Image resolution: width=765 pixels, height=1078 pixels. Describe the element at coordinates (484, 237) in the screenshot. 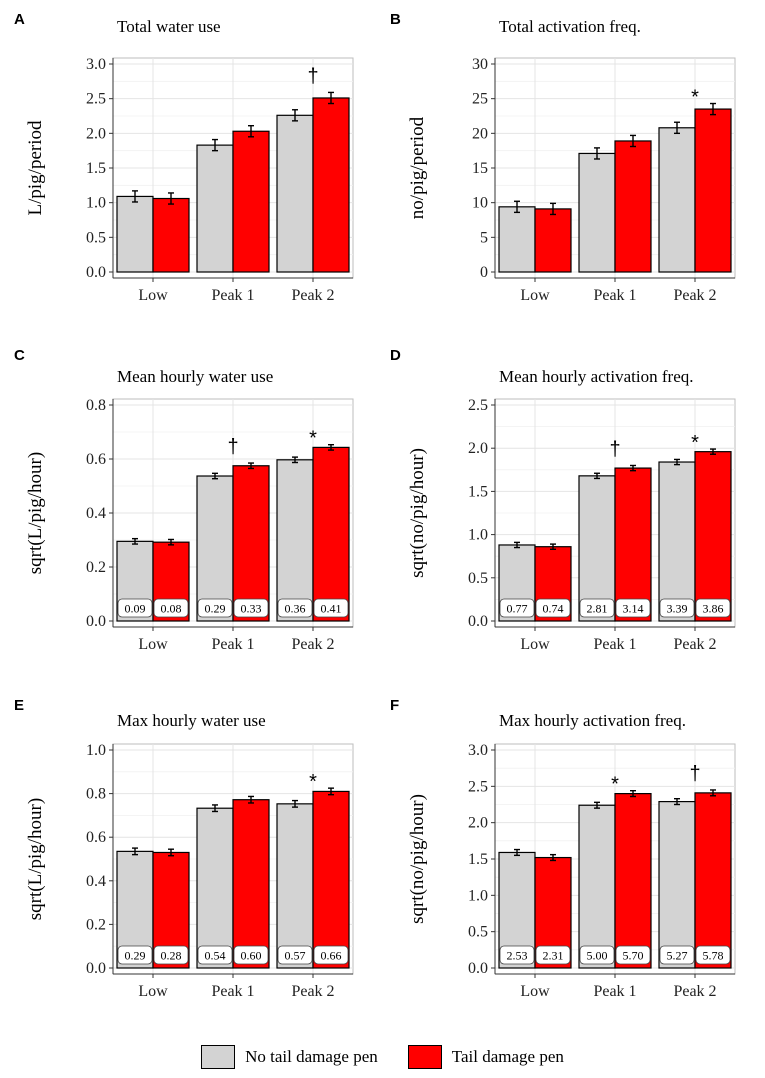

I see `y-tick-label: 5` at that location.